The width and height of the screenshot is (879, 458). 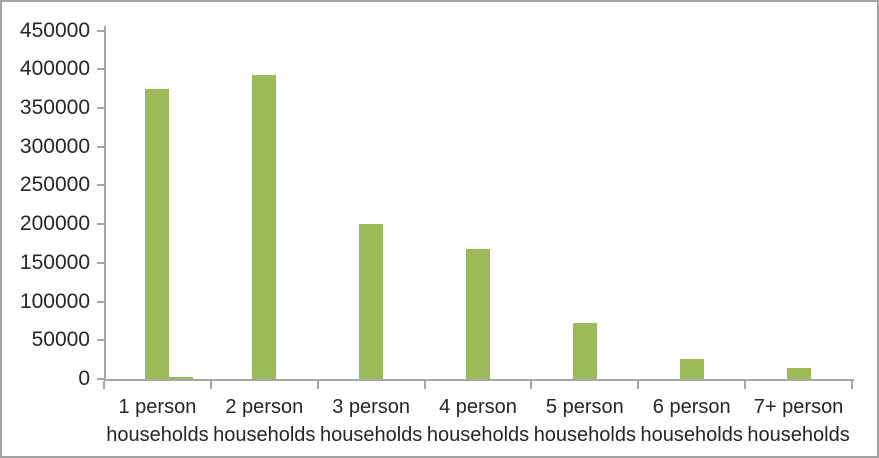 What do you see at coordinates (181, 378) in the screenshot?
I see `baseline-sliver-bar` at bounding box center [181, 378].